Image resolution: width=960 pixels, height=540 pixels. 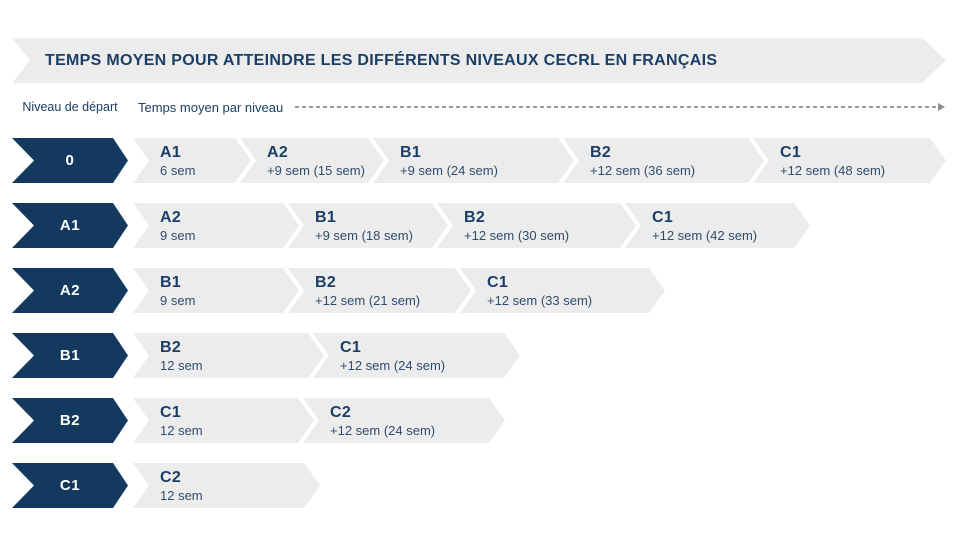 I want to click on level-row-b1: B1 B2 12 sem C1 +12 sem (24 sem), so click(x=486, y=355).